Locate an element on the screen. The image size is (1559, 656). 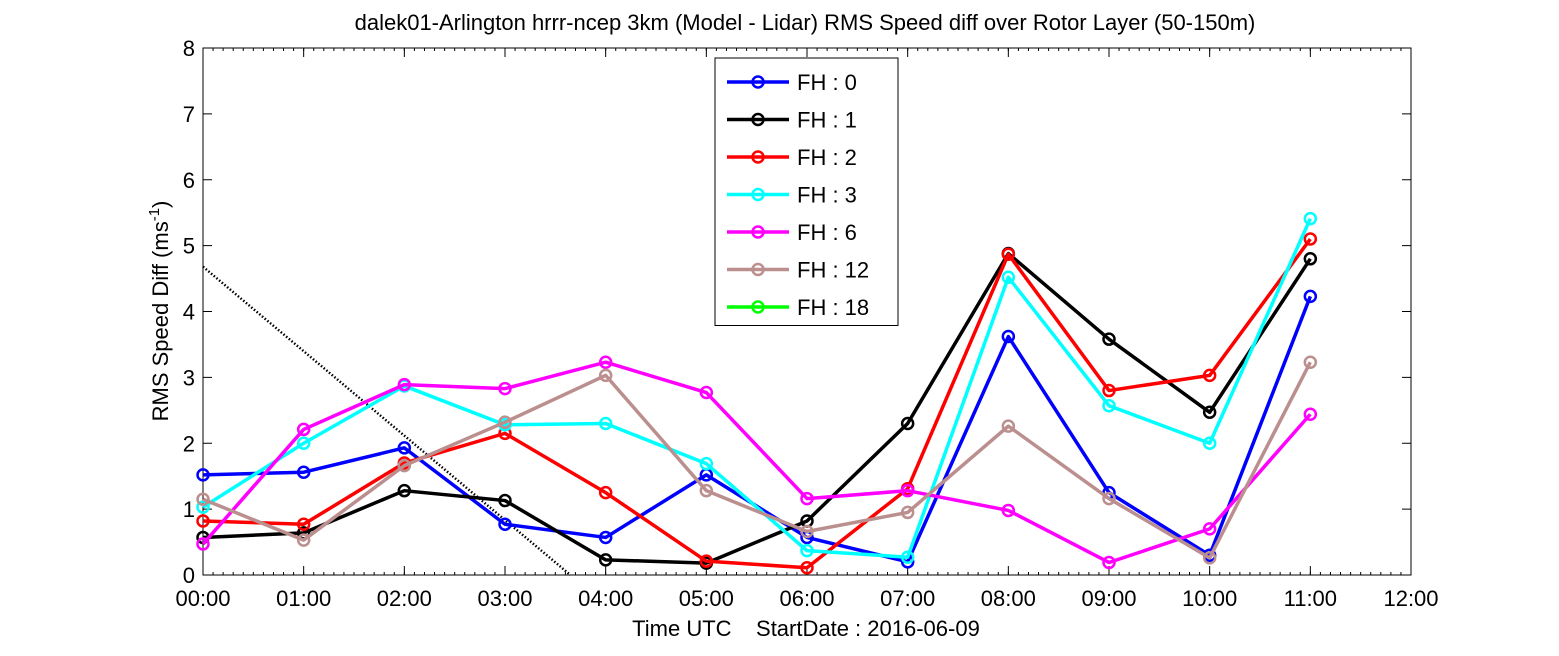
y-axis-label: RMS Speed Diff (ms-1) is located at coordinates (159, 311).